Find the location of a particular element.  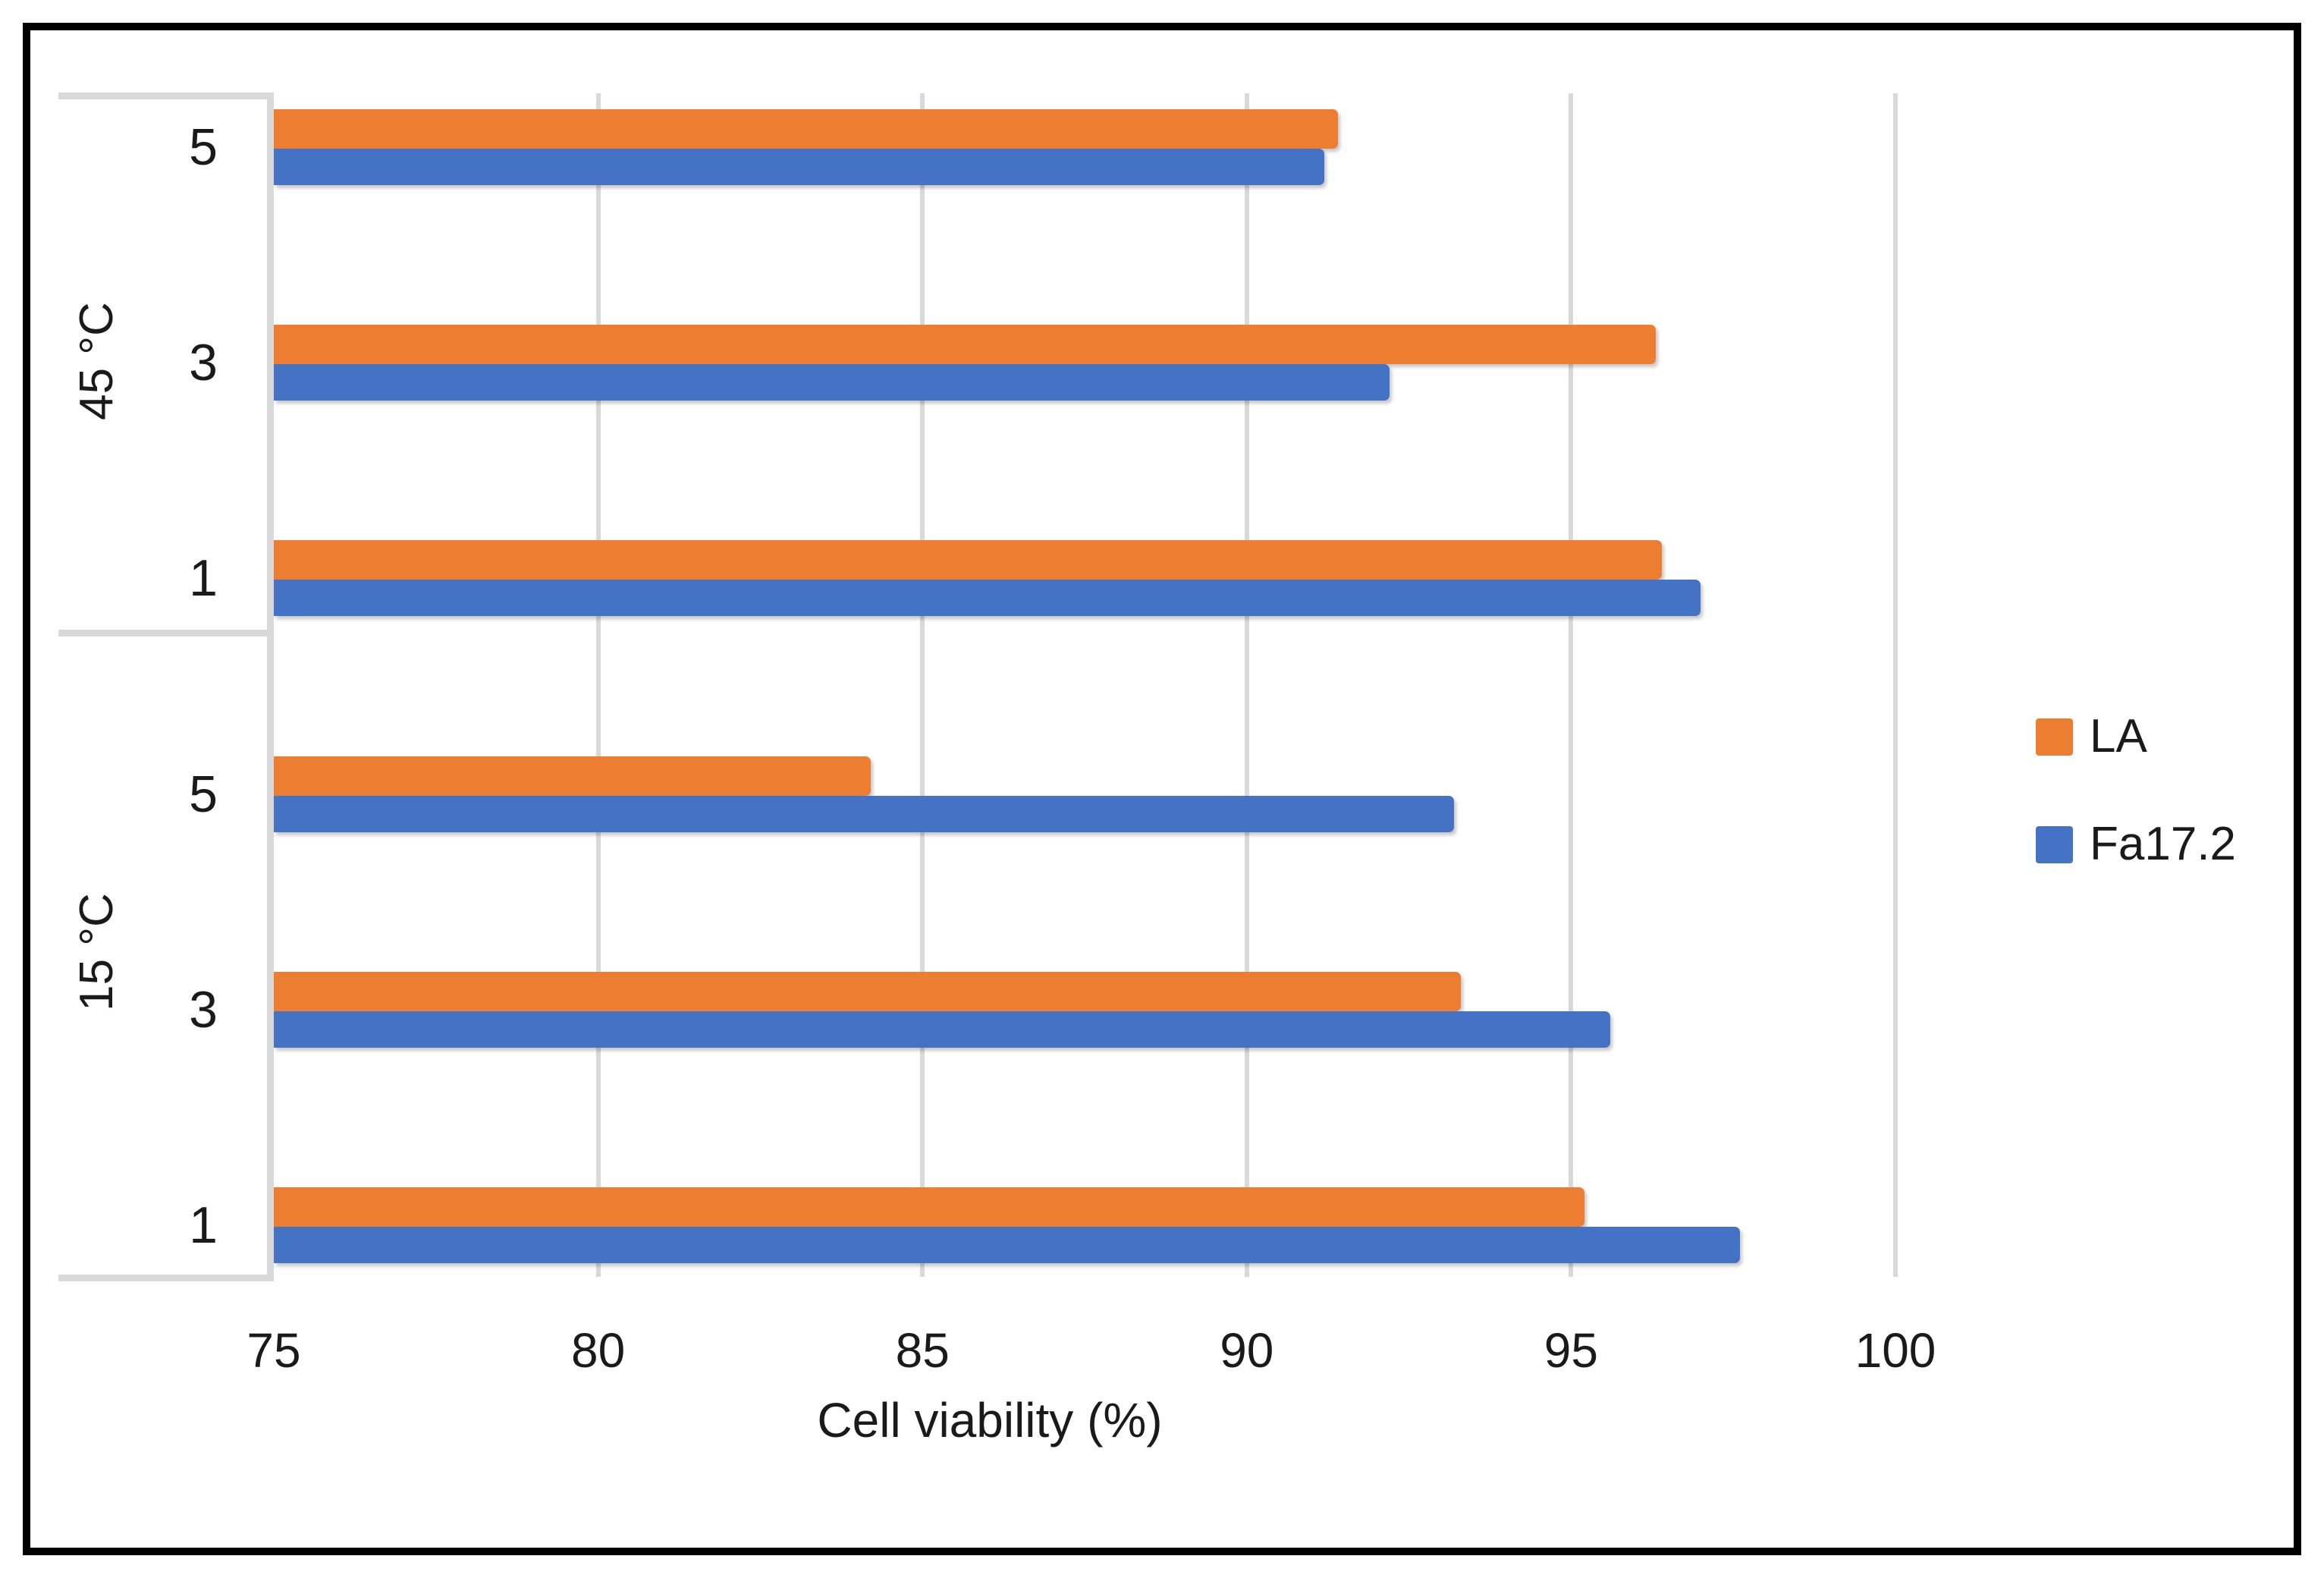

x-tick-label-95: 95 is located at coordinates (1571, 1350).